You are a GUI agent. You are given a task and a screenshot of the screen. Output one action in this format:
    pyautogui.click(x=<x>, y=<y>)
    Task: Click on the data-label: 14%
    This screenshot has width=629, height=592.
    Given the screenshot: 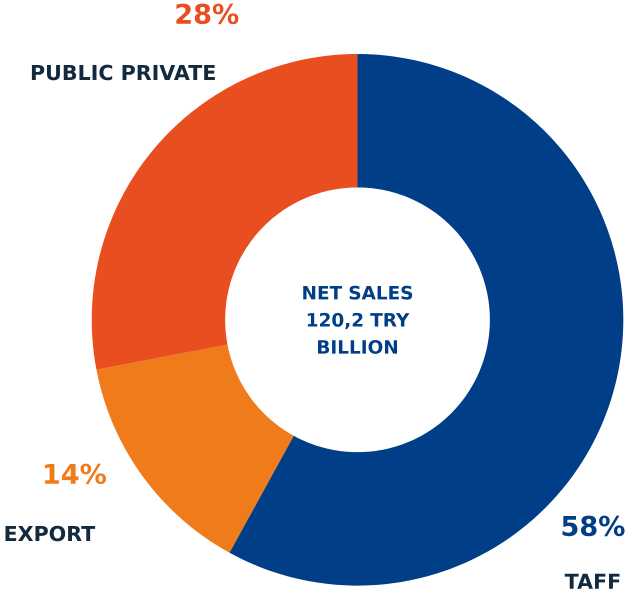 What is the action you would take?
    pyautogui.click(x=75, y=473)
    